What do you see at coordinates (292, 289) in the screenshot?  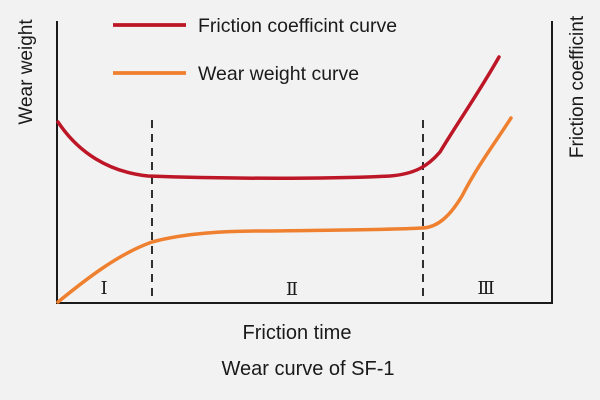 I see `stage-label-2: Ⅱ` at bounding box center [292, 289].